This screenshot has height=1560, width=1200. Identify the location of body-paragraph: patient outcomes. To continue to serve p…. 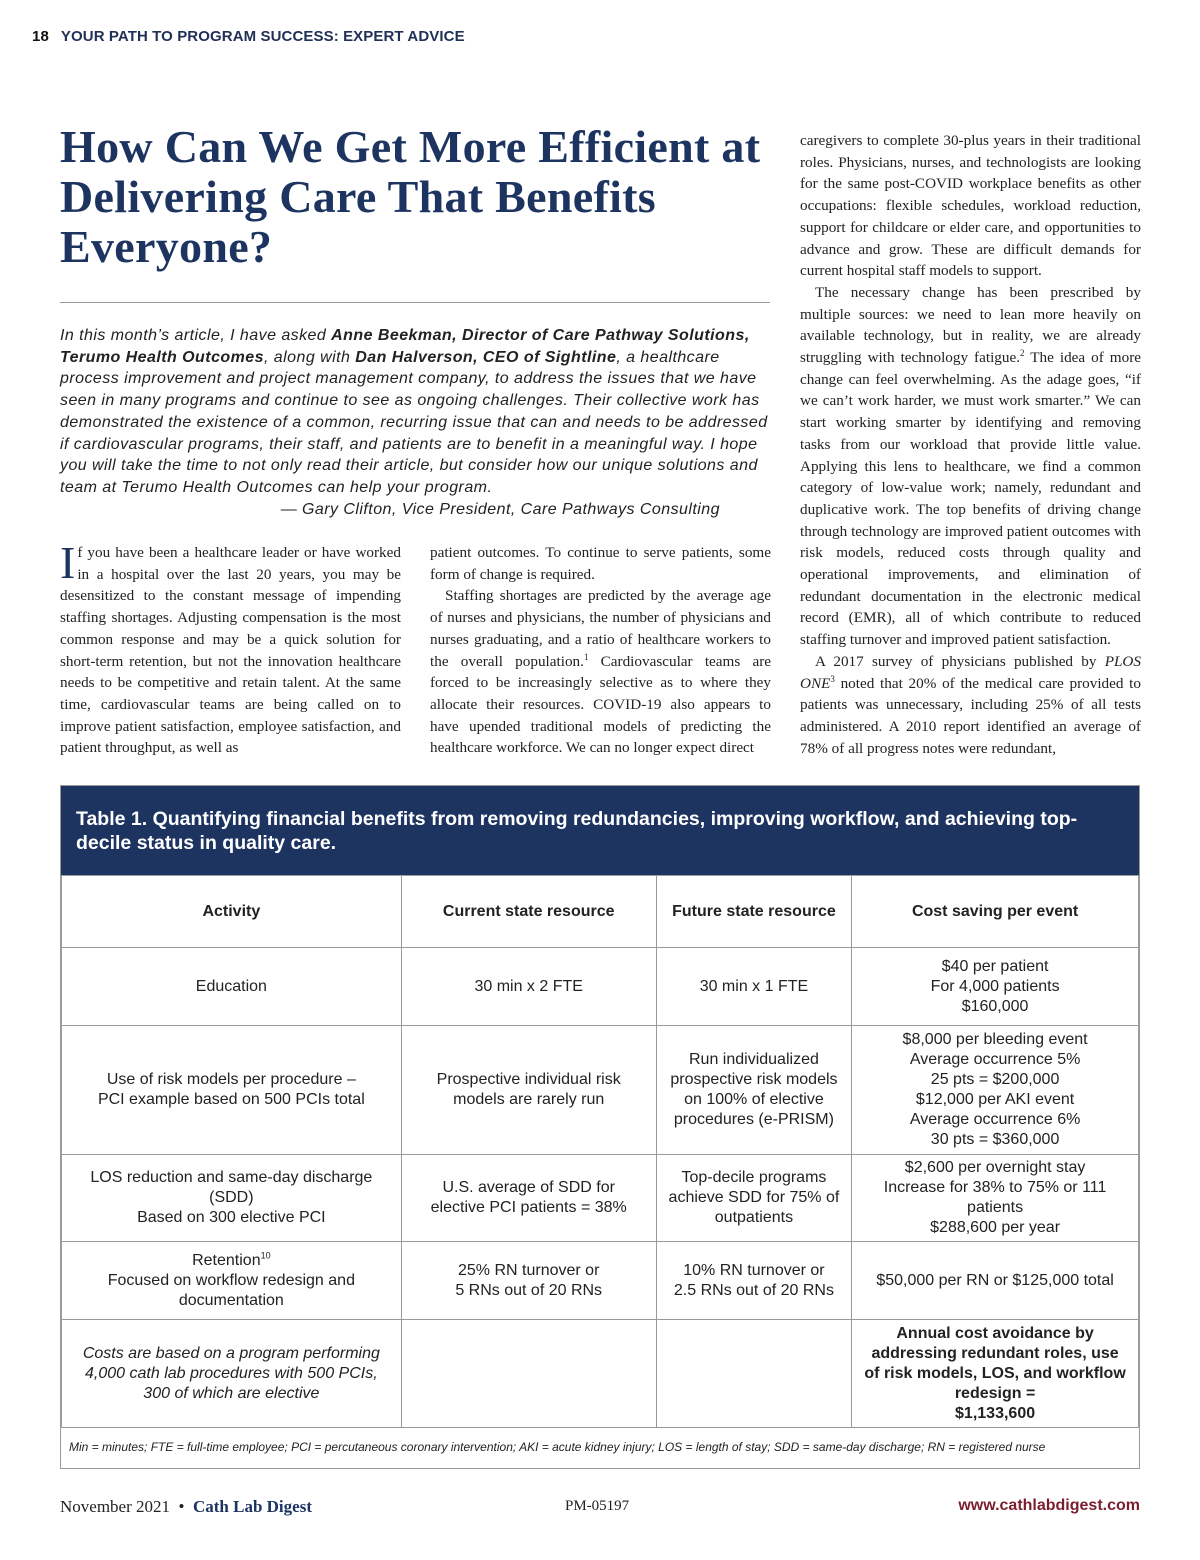
(600, 563).